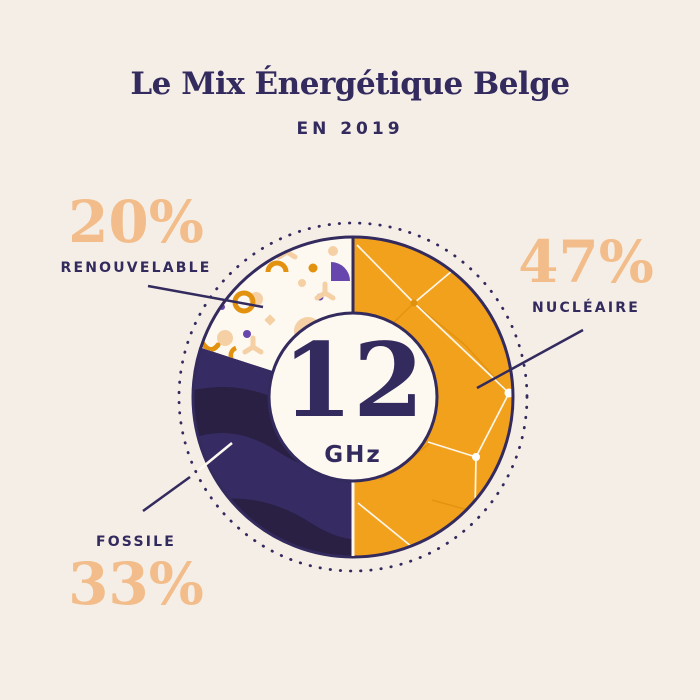 The width and height of the screenshot is (700, 700). What do you see at coordinates (530, 359) in the screenshot?
I see `callout-line-nuclear` at bounding box center [530, 359].